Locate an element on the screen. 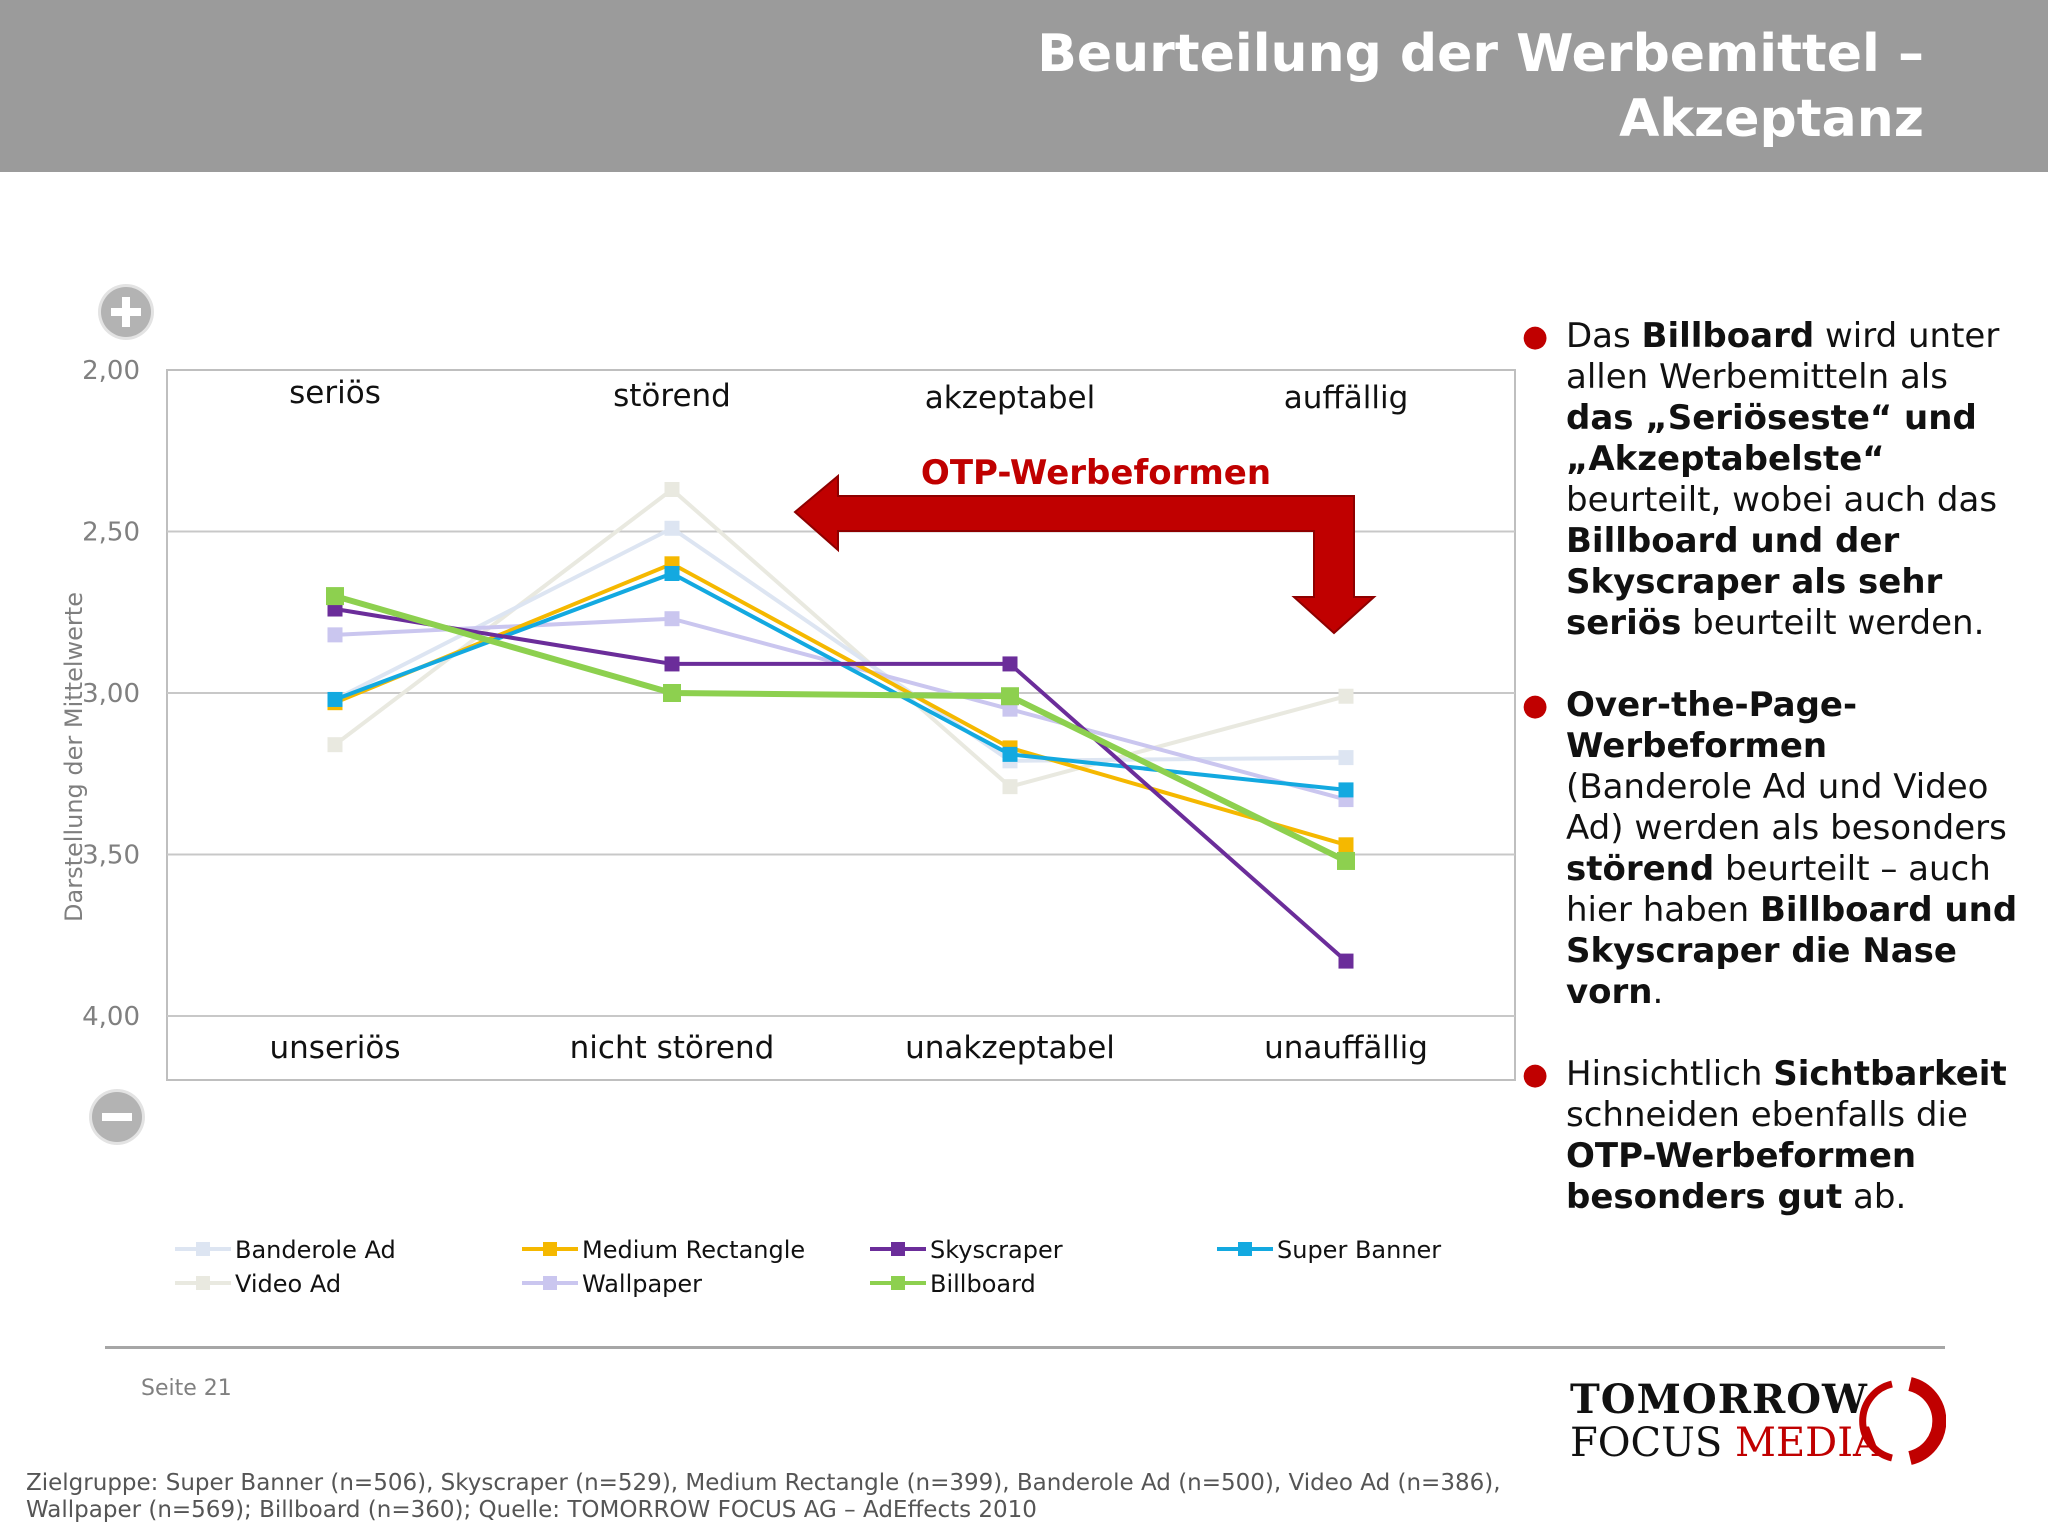 The image size is (2048, 1536). legend-label: Banderole Ad is located at coordinates (315, 1250).